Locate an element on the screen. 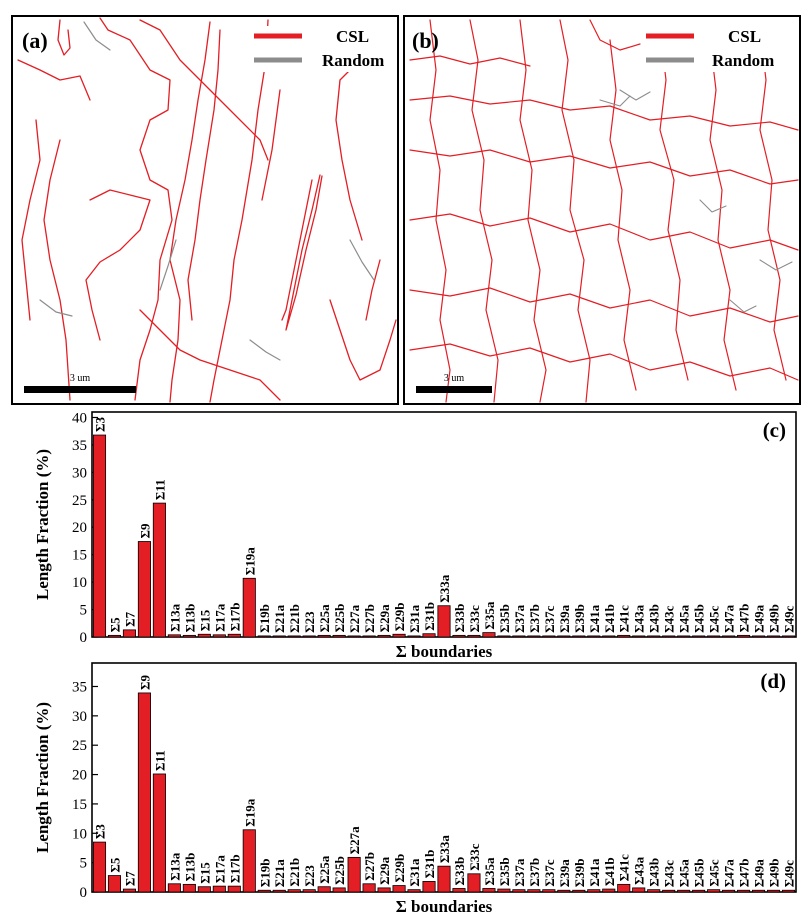  y-tick-label: 5 is located at coordinates (84, 611).